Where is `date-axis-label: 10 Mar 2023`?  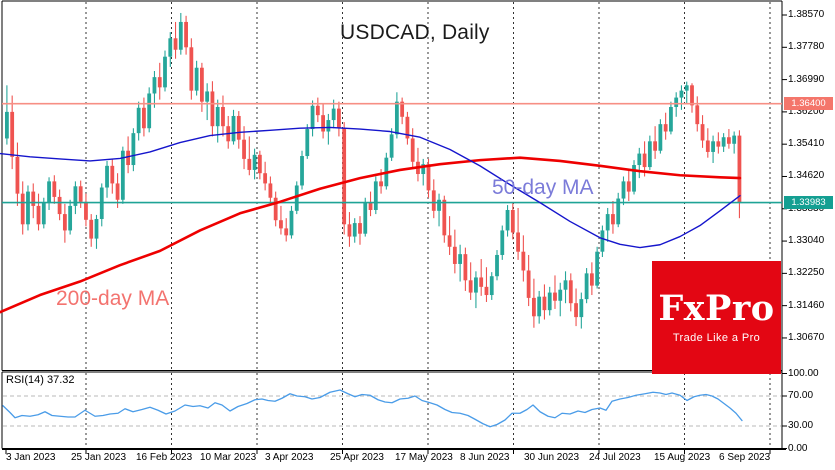 date-axis-label: 10 Mar 2023 is located at coordinates (228, 457).